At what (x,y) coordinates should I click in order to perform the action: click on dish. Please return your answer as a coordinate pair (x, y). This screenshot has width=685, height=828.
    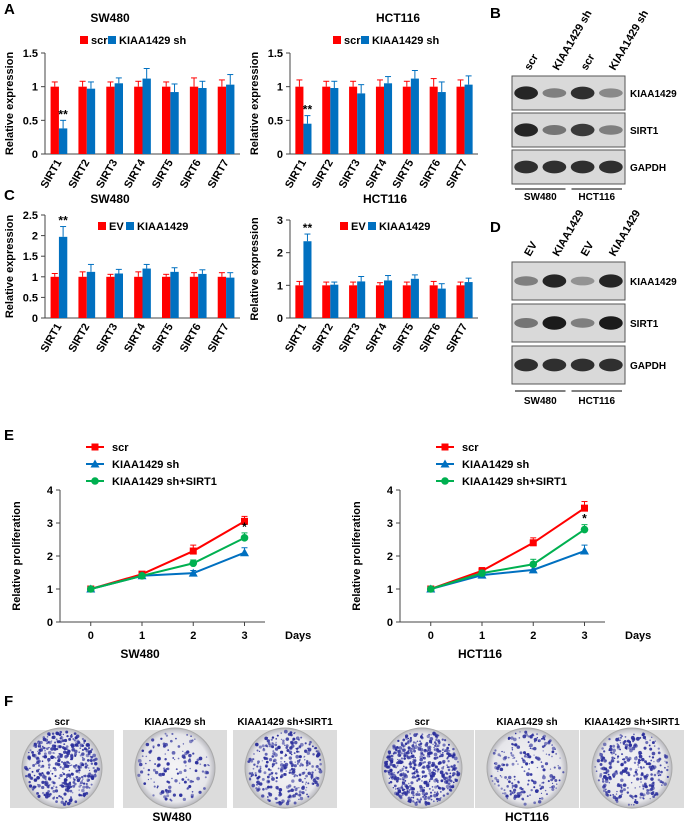
    Looking at the image, I should click on (175, 768).